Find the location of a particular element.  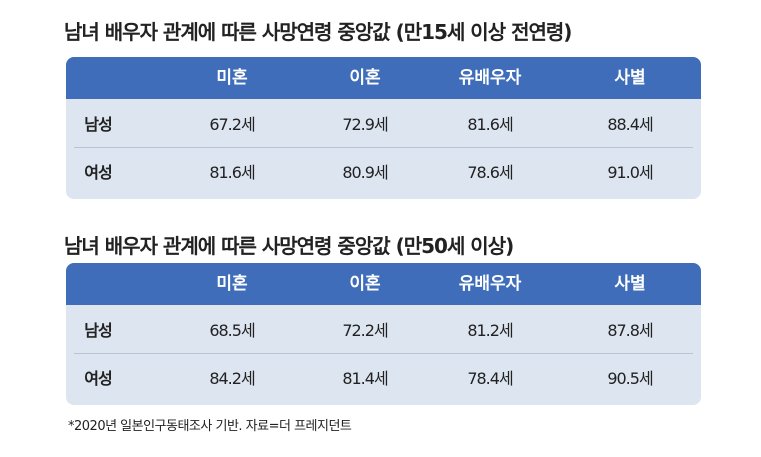

table-row: 남성 67.2세 72.9세 81.6세 88.4세 is located at coordinates (383, 125).